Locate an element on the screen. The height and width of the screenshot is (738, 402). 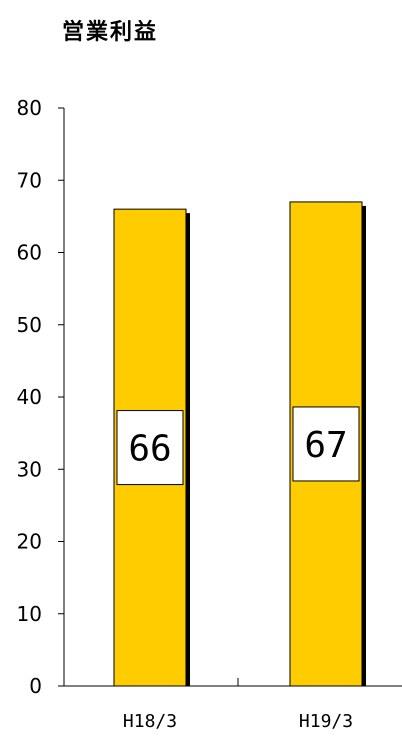
data-labels: 66 67 is located at coordinates (238, 446).